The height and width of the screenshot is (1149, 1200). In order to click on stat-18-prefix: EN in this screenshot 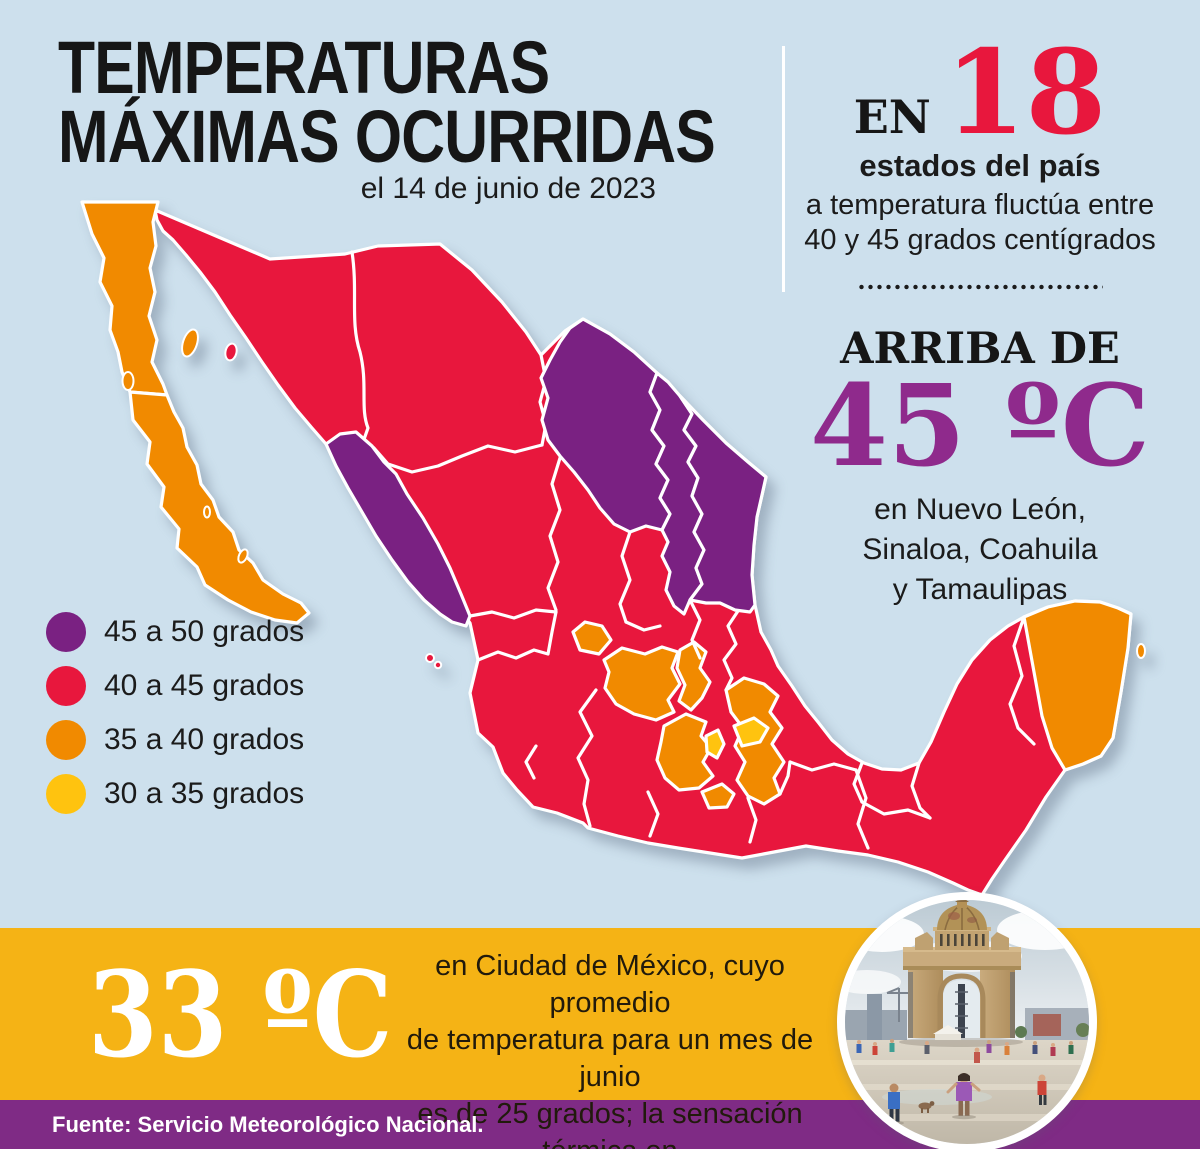, I will do `click(892, 117)`.